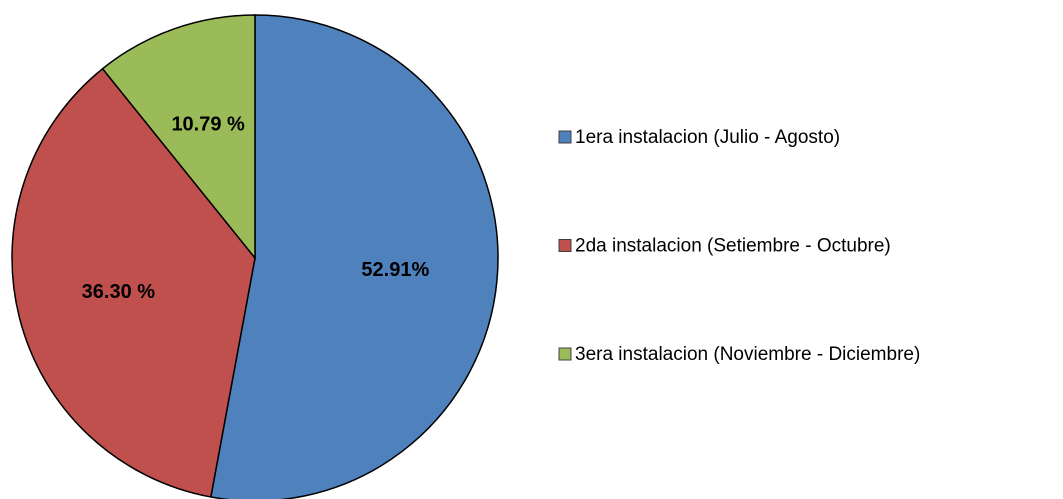 Image resolution: width=1063 pixels, height=499 pixels. What do you see at coordinates (395, 270) in the screenshot?
I see `data-label: 52.91%` at bounding box center [395, 270].